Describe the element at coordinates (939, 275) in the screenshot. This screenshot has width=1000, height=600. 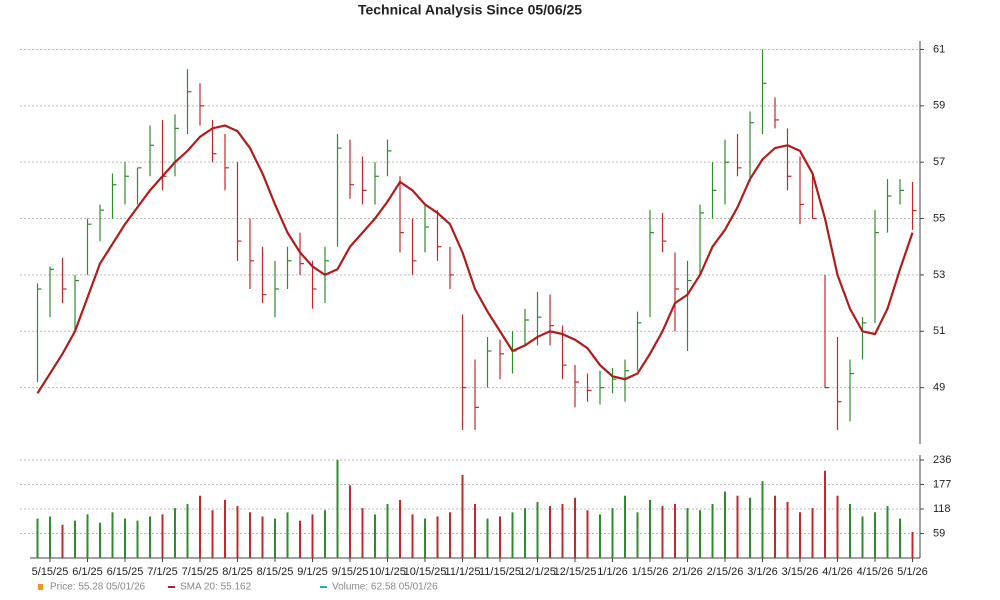
I see `y-tick-label: 53` at that location.